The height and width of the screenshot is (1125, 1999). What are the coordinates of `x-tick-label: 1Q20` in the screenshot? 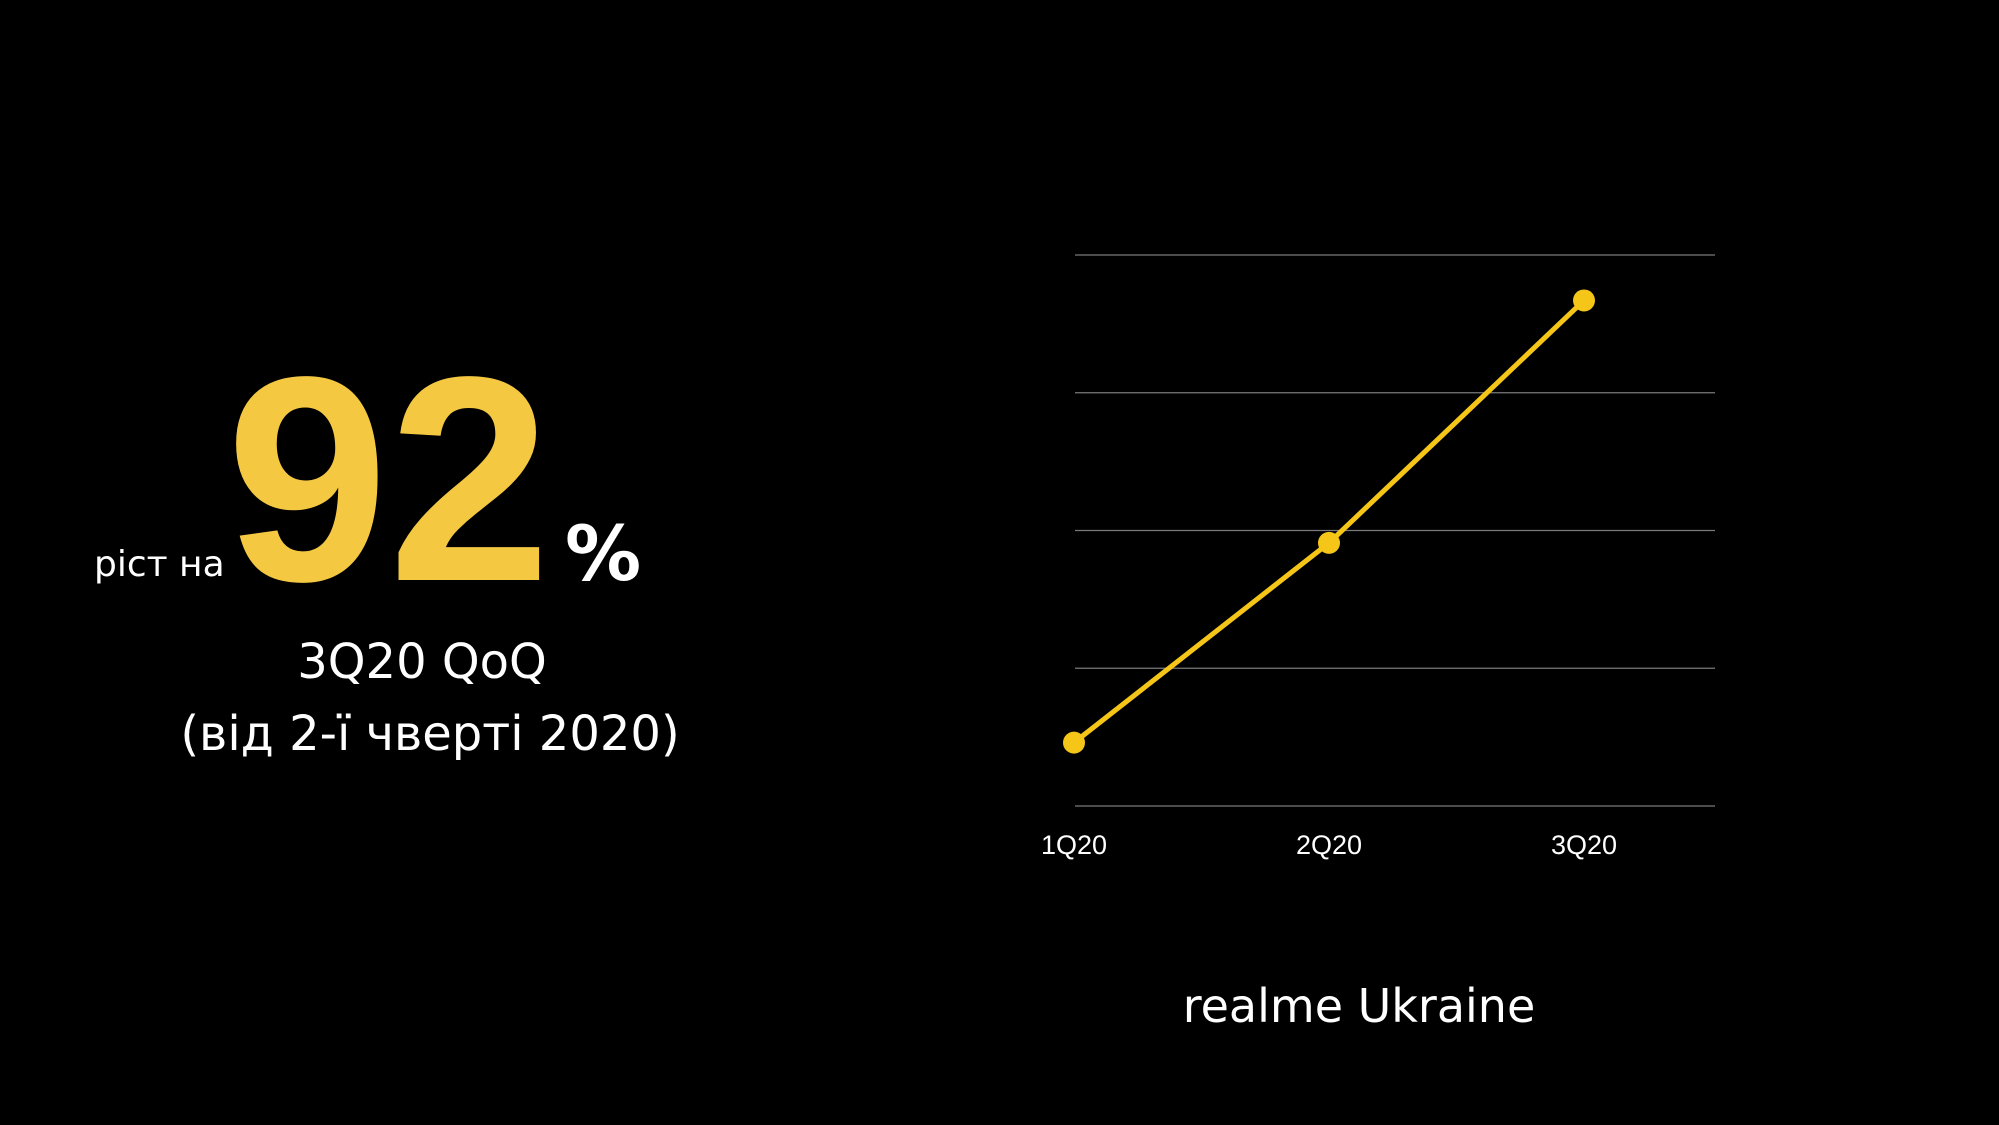 It's located at (1074, 845).